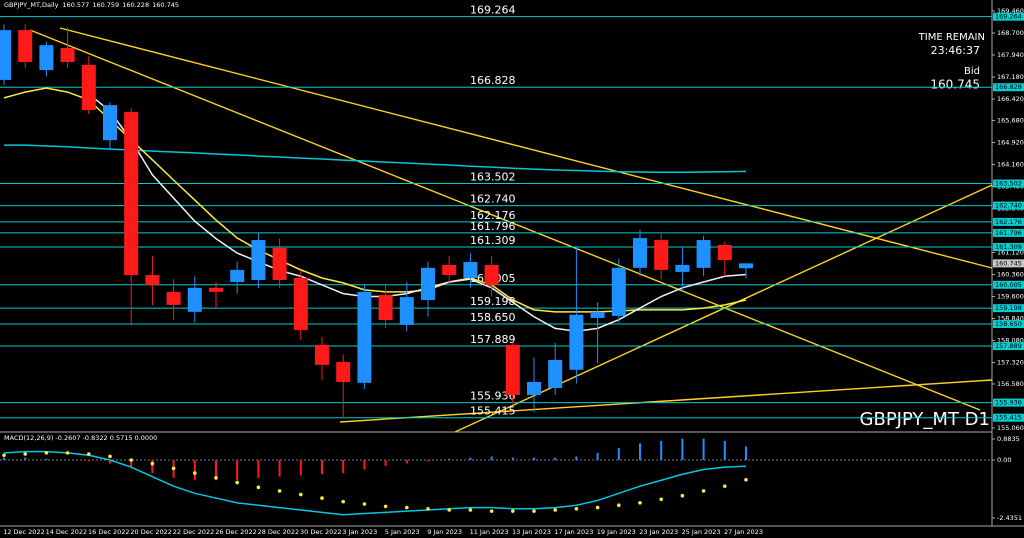 This screenshot has height=538, width=1024. I want to click on level-label: 158.650, so click(493, 317).